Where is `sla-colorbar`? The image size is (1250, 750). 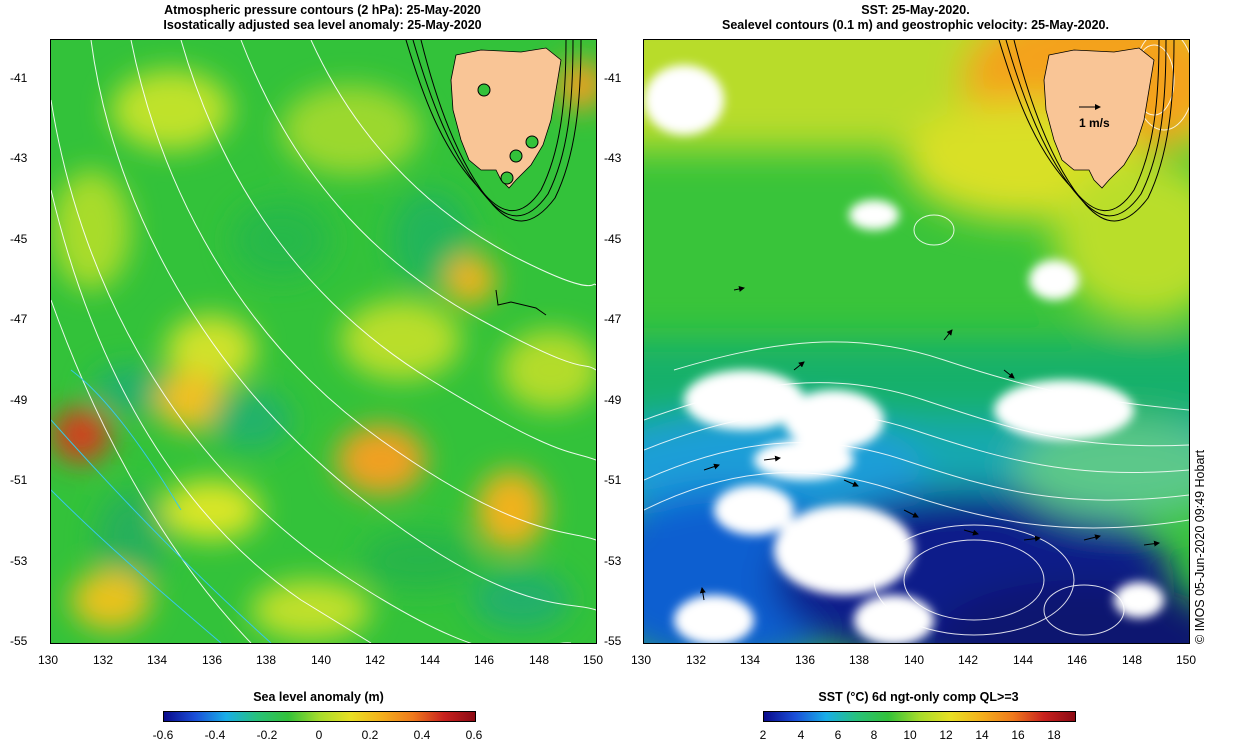 sla-colorbar is located at coordinates (319, 716).